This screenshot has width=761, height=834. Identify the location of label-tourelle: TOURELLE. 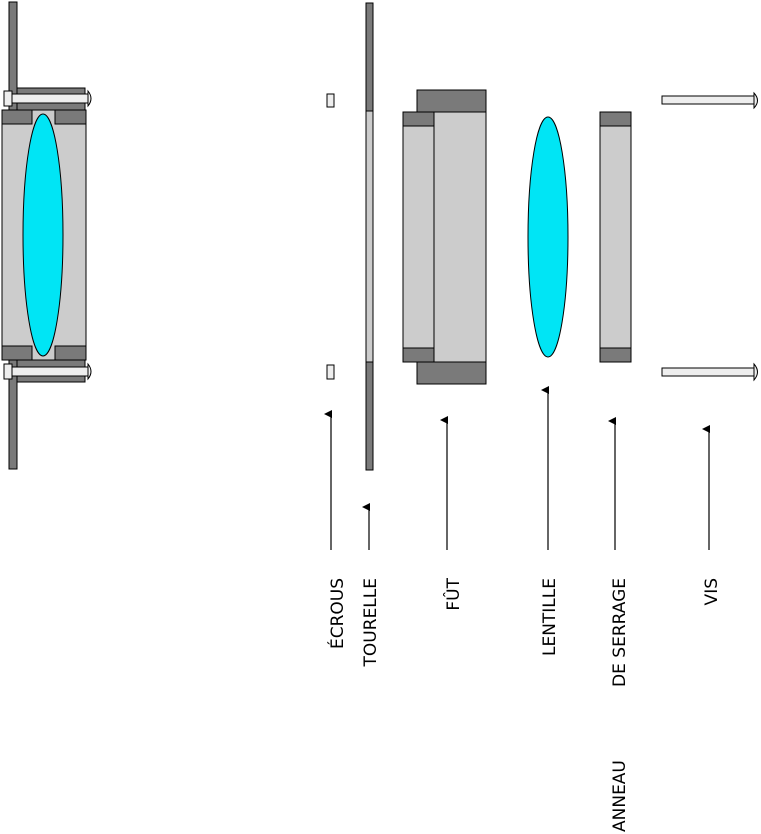
(371, 622).